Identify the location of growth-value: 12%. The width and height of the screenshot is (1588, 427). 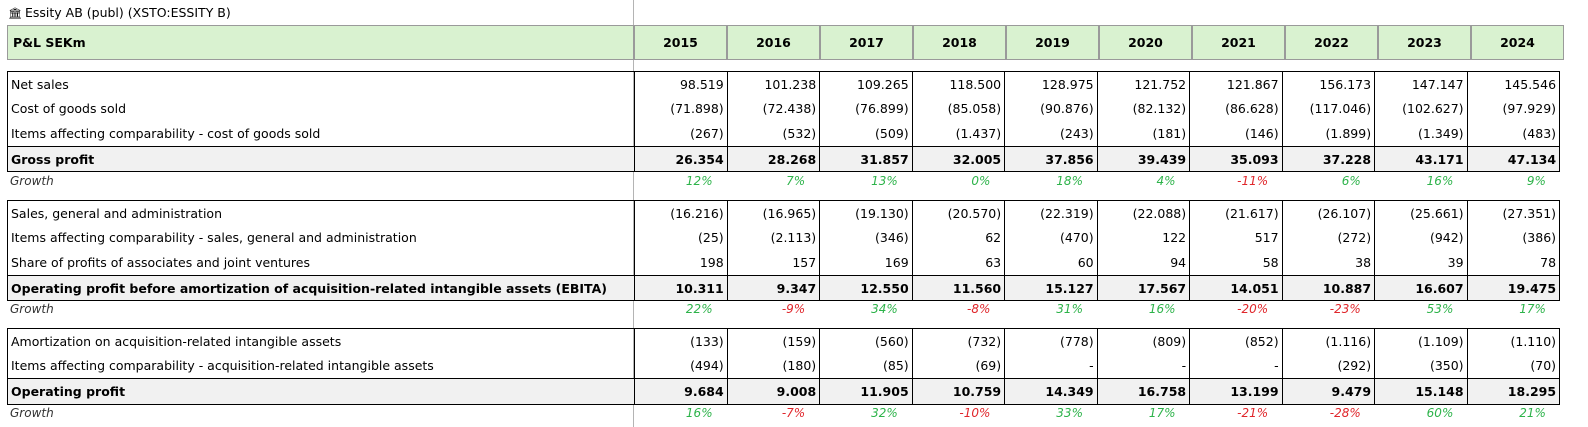
(699, 181).